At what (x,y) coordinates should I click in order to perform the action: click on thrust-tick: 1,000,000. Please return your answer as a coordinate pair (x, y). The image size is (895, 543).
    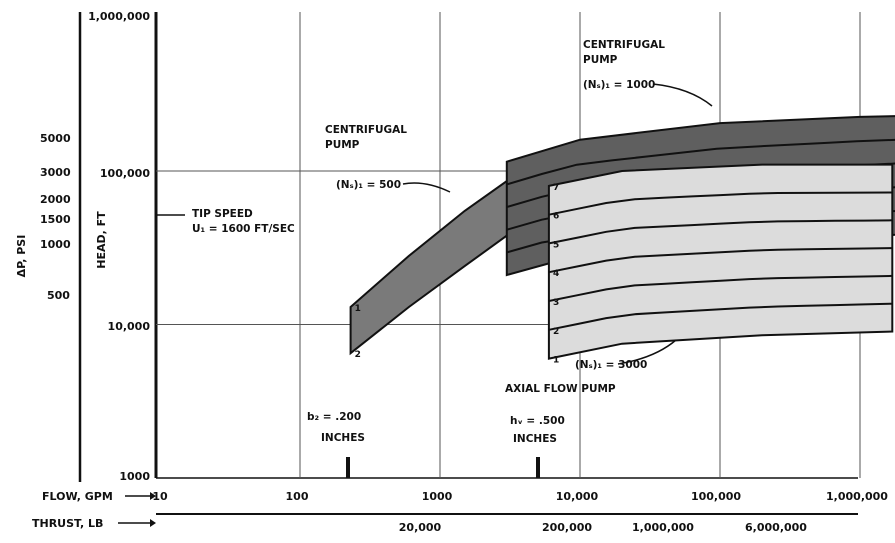
    Looking at the image, I should click on (663, 527).